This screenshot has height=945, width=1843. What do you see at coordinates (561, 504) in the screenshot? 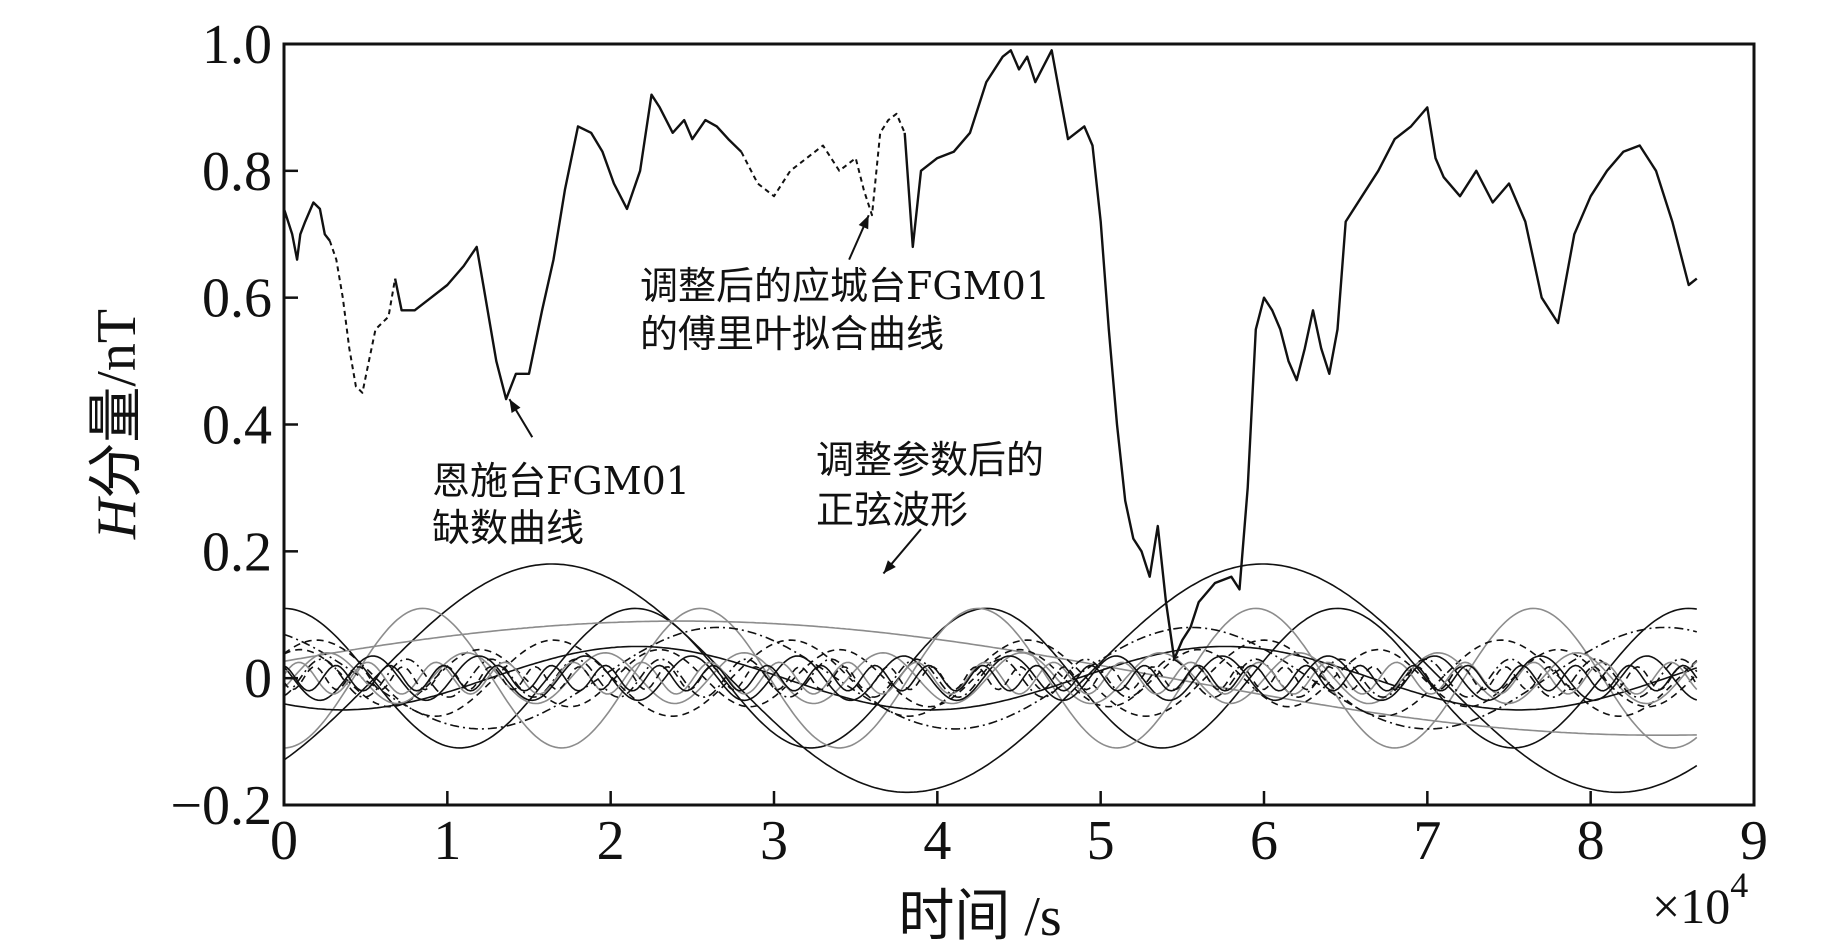
I see `annotation-enshi-missing: 恩施台FGM01 缺数曲线` at bounding box center [561, 504].